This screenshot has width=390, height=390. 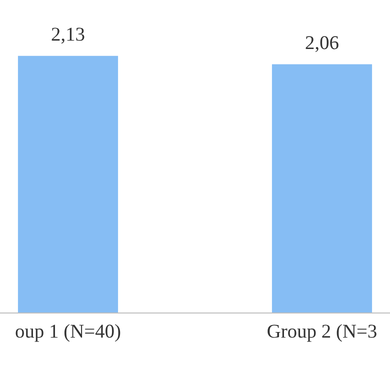 What do you see at coordinates (68, 36) in the screenshot?
I see `data-label: 2,13` at bounding box center [68, 36].